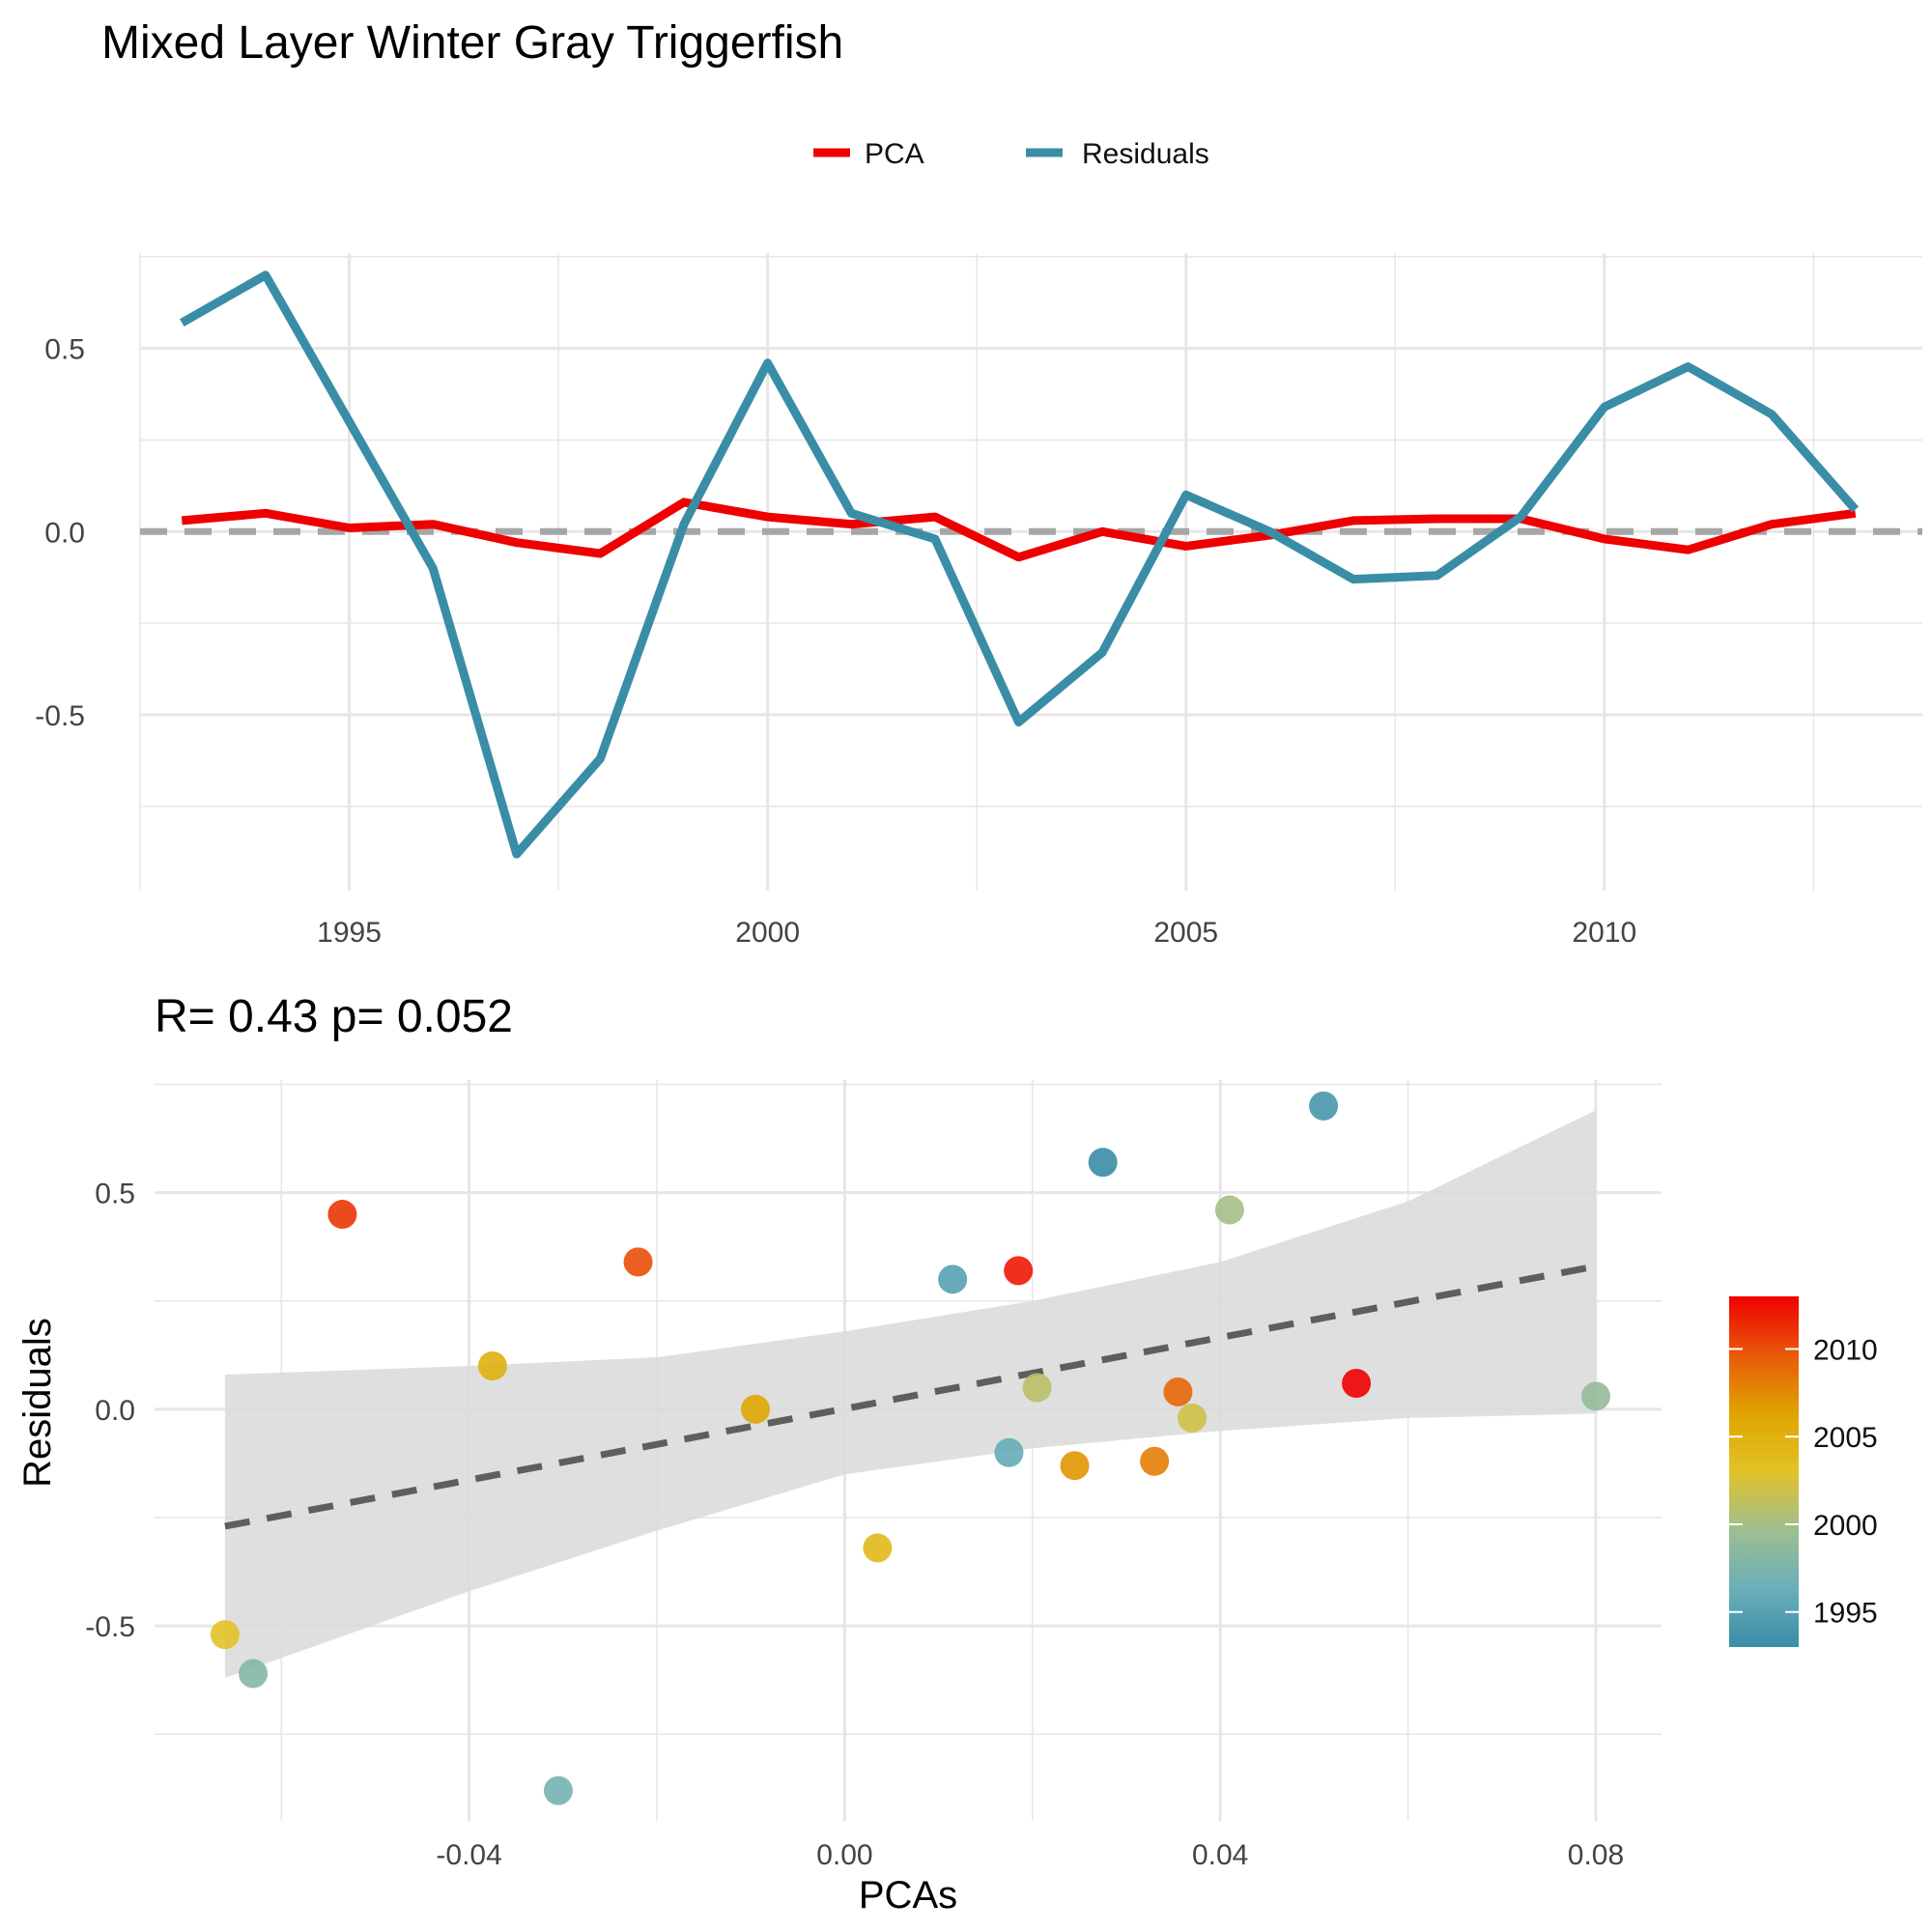 The height and width of the screenshot is (1932, 1932). I want to click on legend-label: PCA, so click(894, 154).